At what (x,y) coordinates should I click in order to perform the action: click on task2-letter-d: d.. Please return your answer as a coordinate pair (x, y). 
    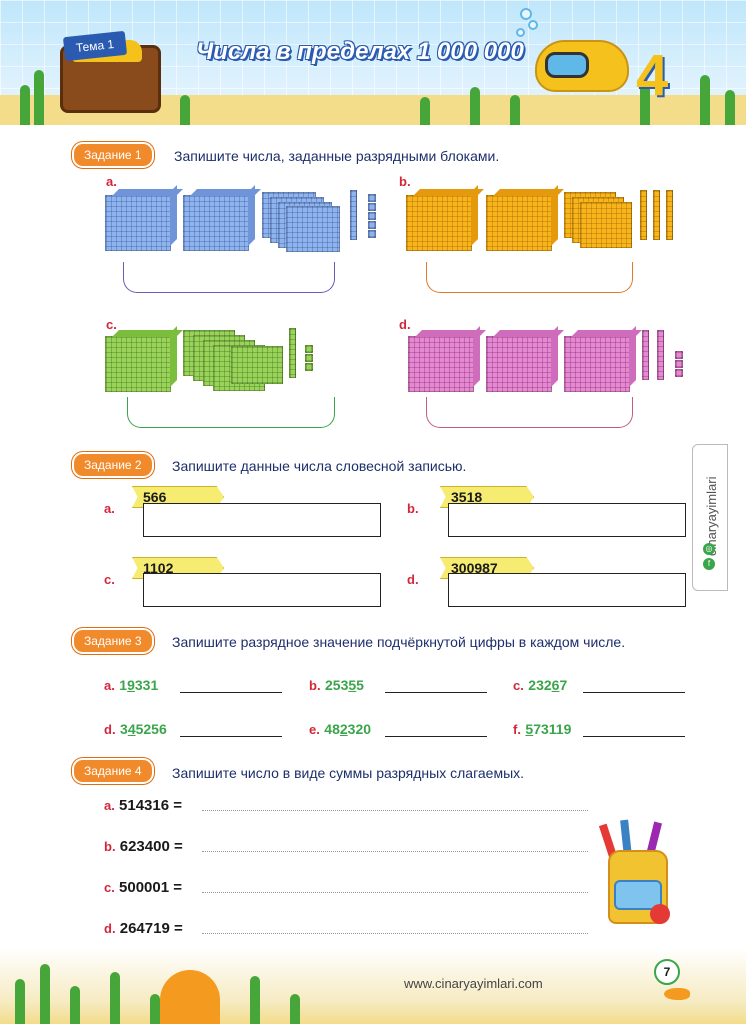
    Looking at the image, I should click on (413, 579).